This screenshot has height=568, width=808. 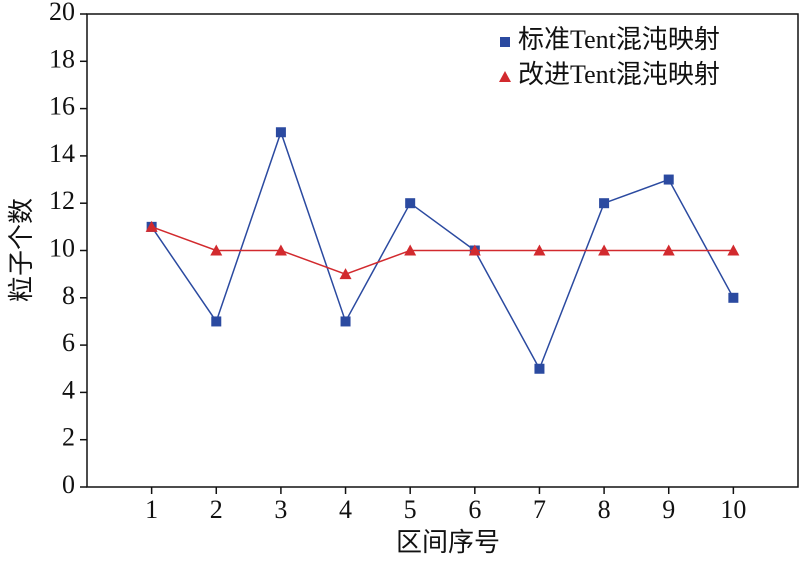 I want to click on x-tick-label: 3, so click(x=280, y=509).